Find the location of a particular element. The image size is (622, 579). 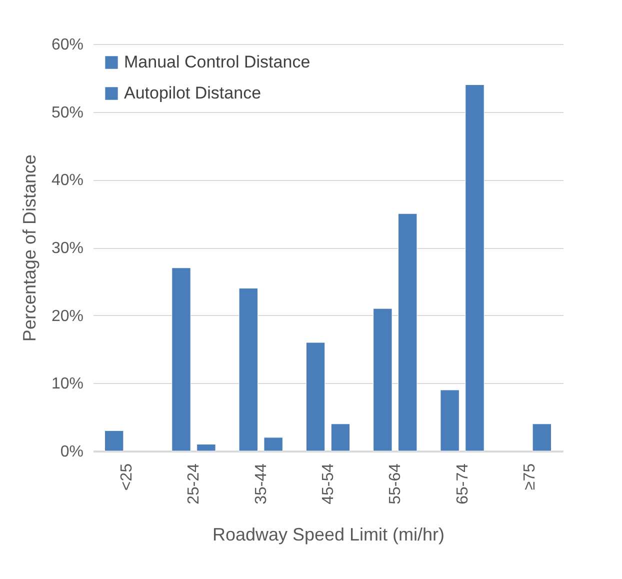

x-tick-label: 35-44 is located at coordinates (261, 483).